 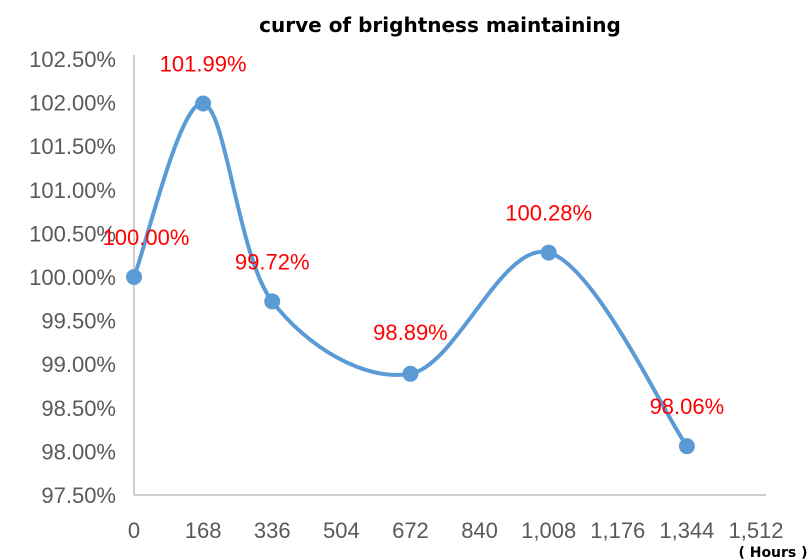 What do you see at coordinates (272, 261) in the screenshot?
I see `data-label: 99.72%` at bounding box center [272, 261].